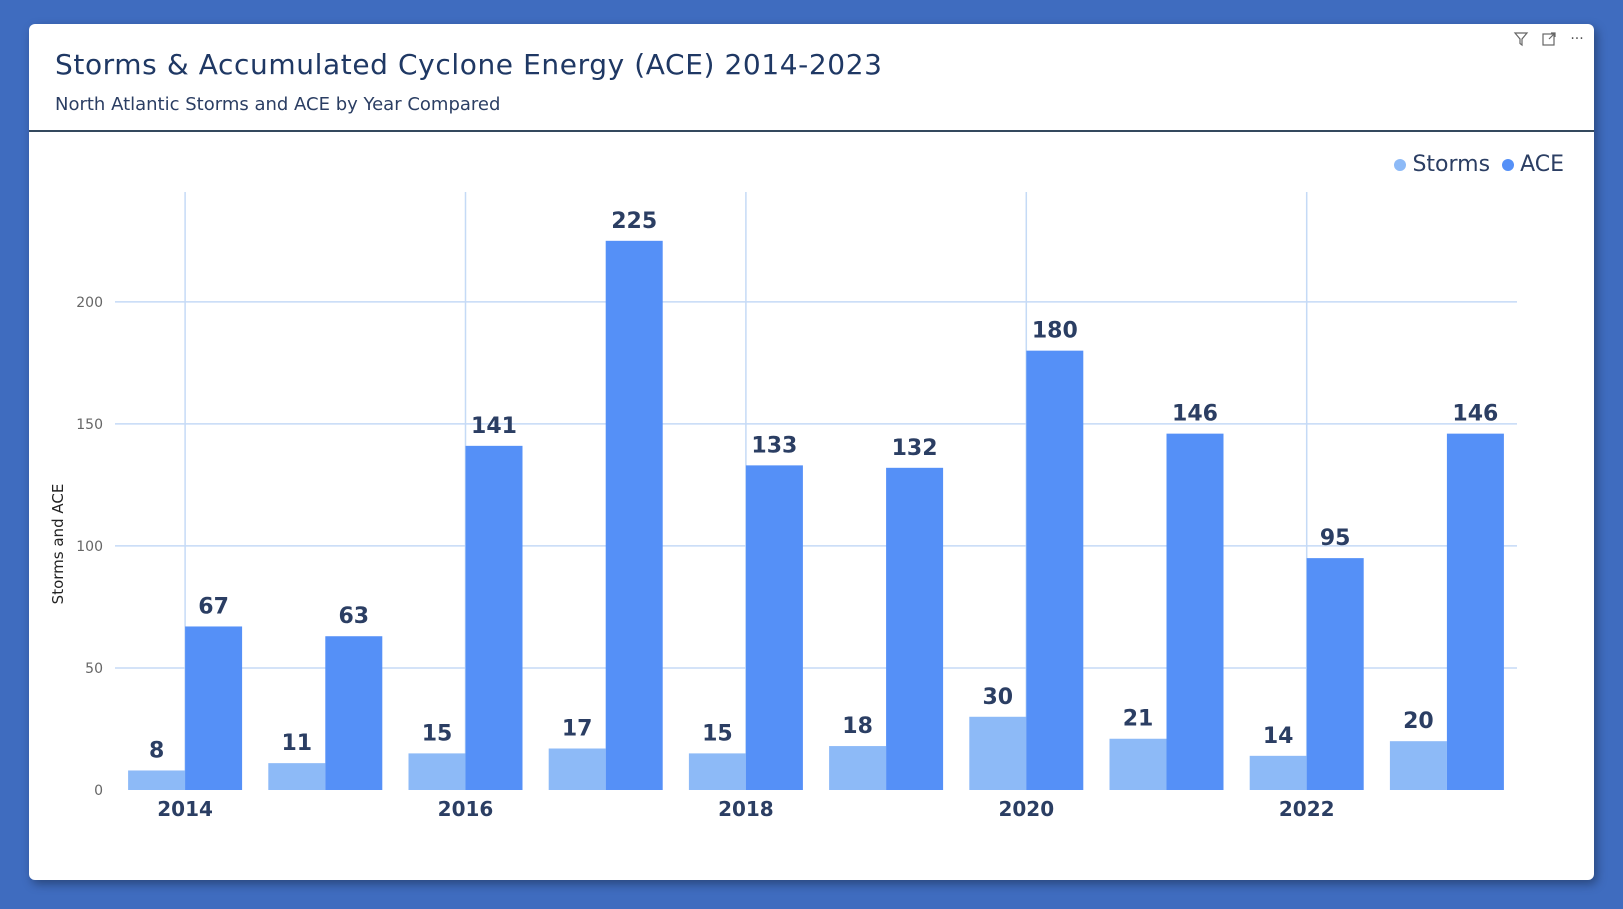  Describe the element at coordinates (1138, 764) in the screenshot. I see `bar-storms-2021` at that location.